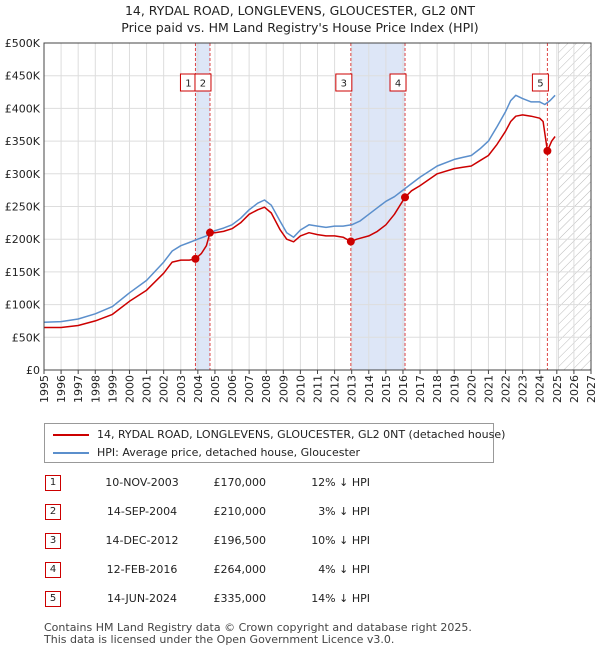 The width and height of the screenshot is (600, 650). Describe the element at coordinates (44, 389) in the screenshot. I see `x-tick-label: 1995` at that location.